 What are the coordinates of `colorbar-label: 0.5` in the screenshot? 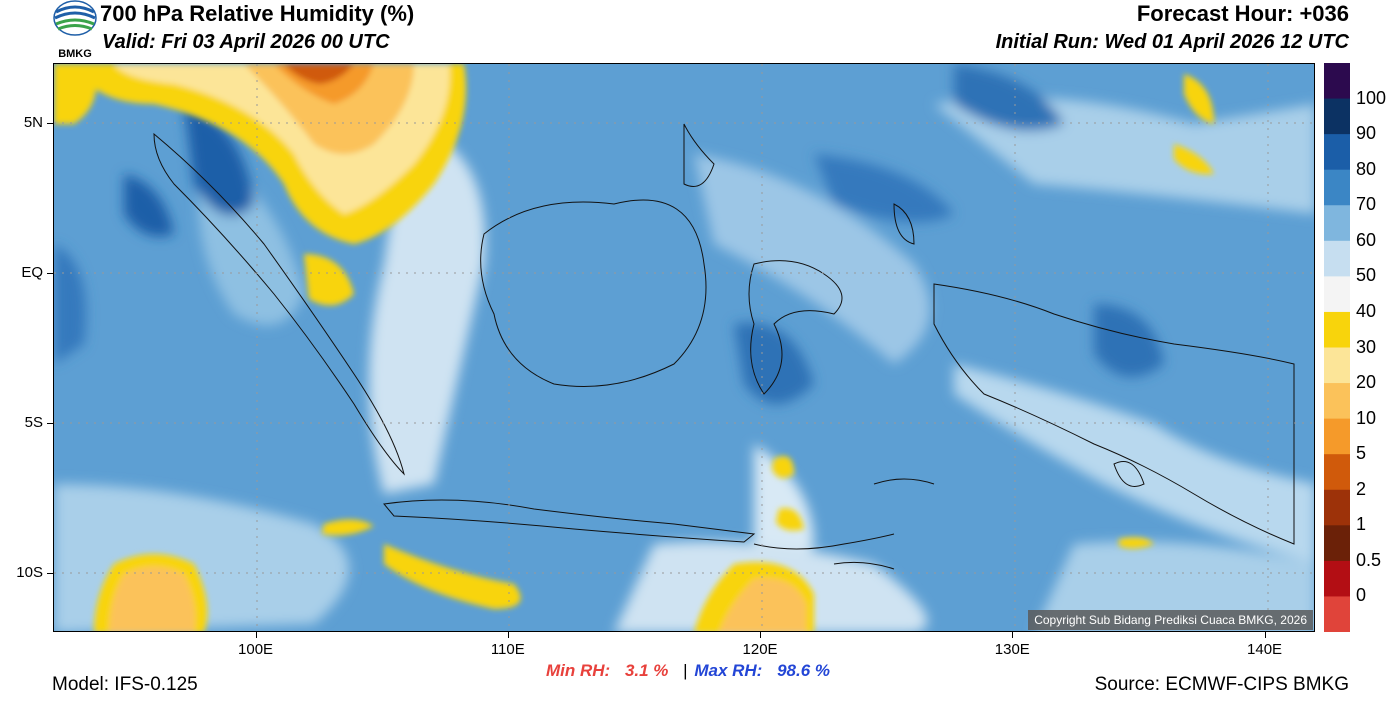 It's located at (1369, 559).